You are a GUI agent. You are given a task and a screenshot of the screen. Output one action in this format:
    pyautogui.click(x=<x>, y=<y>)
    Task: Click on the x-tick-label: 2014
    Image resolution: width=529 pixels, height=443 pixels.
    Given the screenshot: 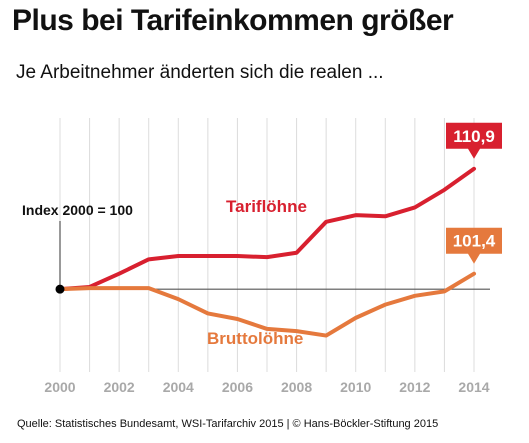 What is the action you would take?
    pyautogui.click(x=473, y=387)
    